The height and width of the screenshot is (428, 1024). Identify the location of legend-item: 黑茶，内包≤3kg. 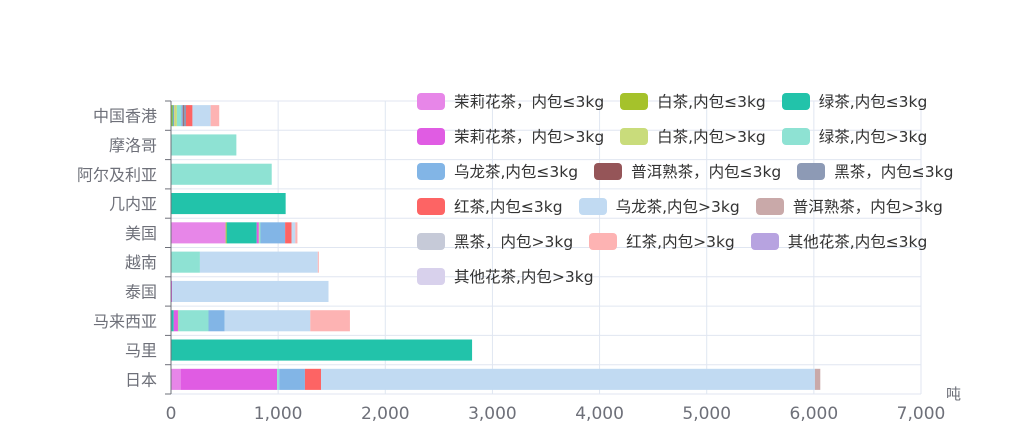
(875, 171).